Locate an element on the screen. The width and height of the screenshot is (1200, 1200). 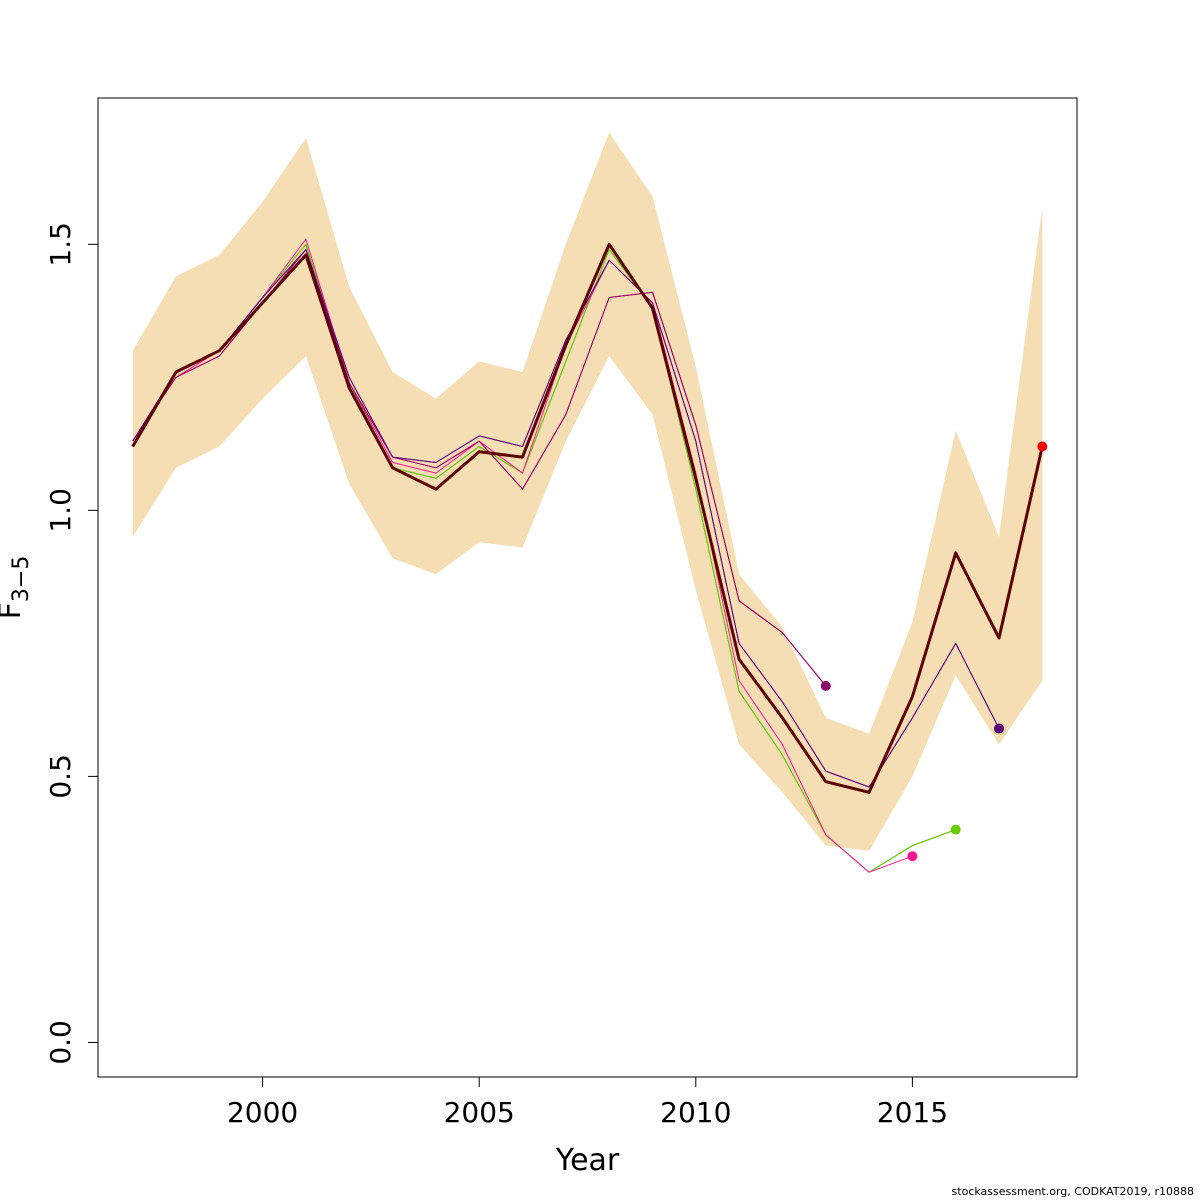
x-tick-label: 2000 is located at coordinates (262, 1112).